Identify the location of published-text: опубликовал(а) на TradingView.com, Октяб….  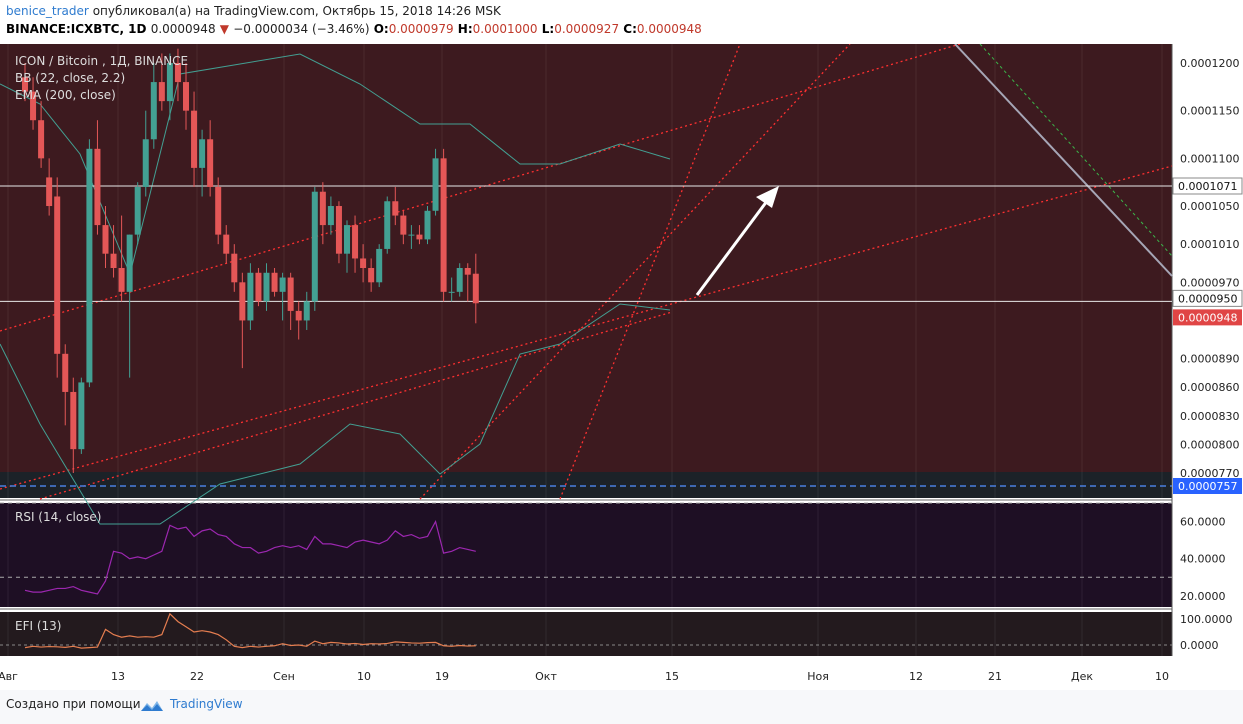
(296, 11).